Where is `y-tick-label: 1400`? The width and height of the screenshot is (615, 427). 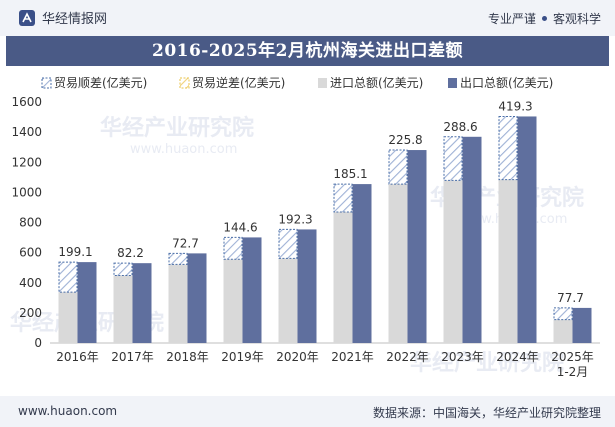
y-tick-label: 1400 is located at coordinates (26, 132).